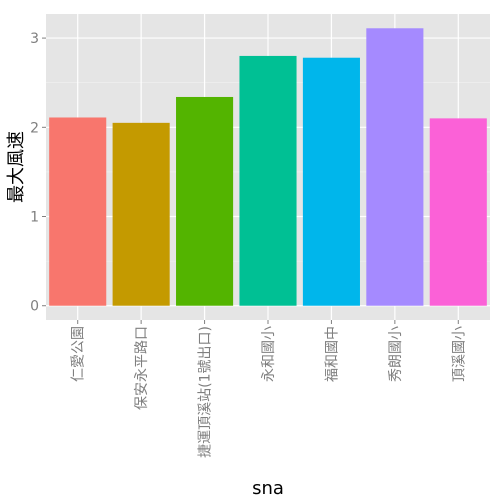  I want to click on x-tick-label: 捷運頂溪站(1號出口), so click(206, 392).